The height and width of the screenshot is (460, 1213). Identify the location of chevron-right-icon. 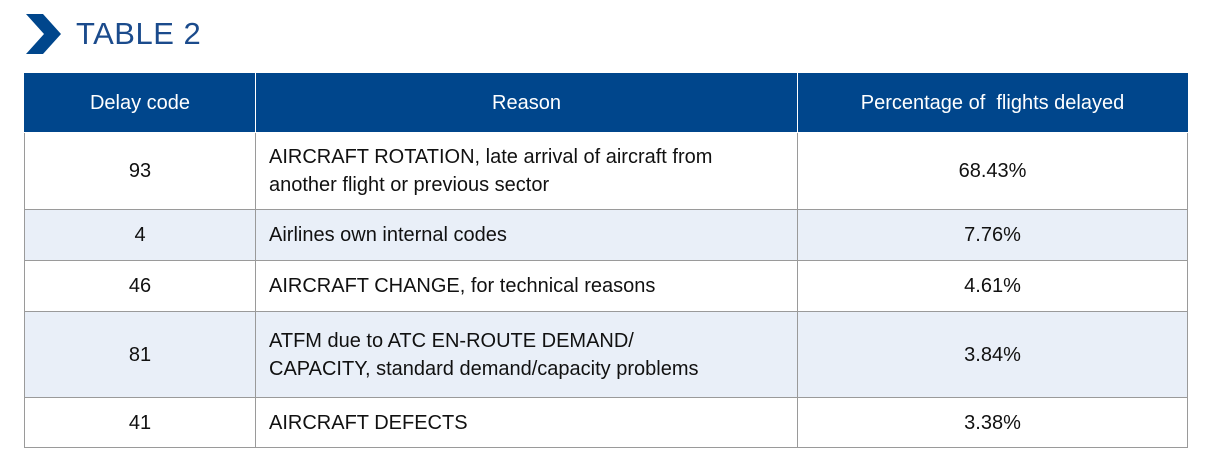
(43, 34).